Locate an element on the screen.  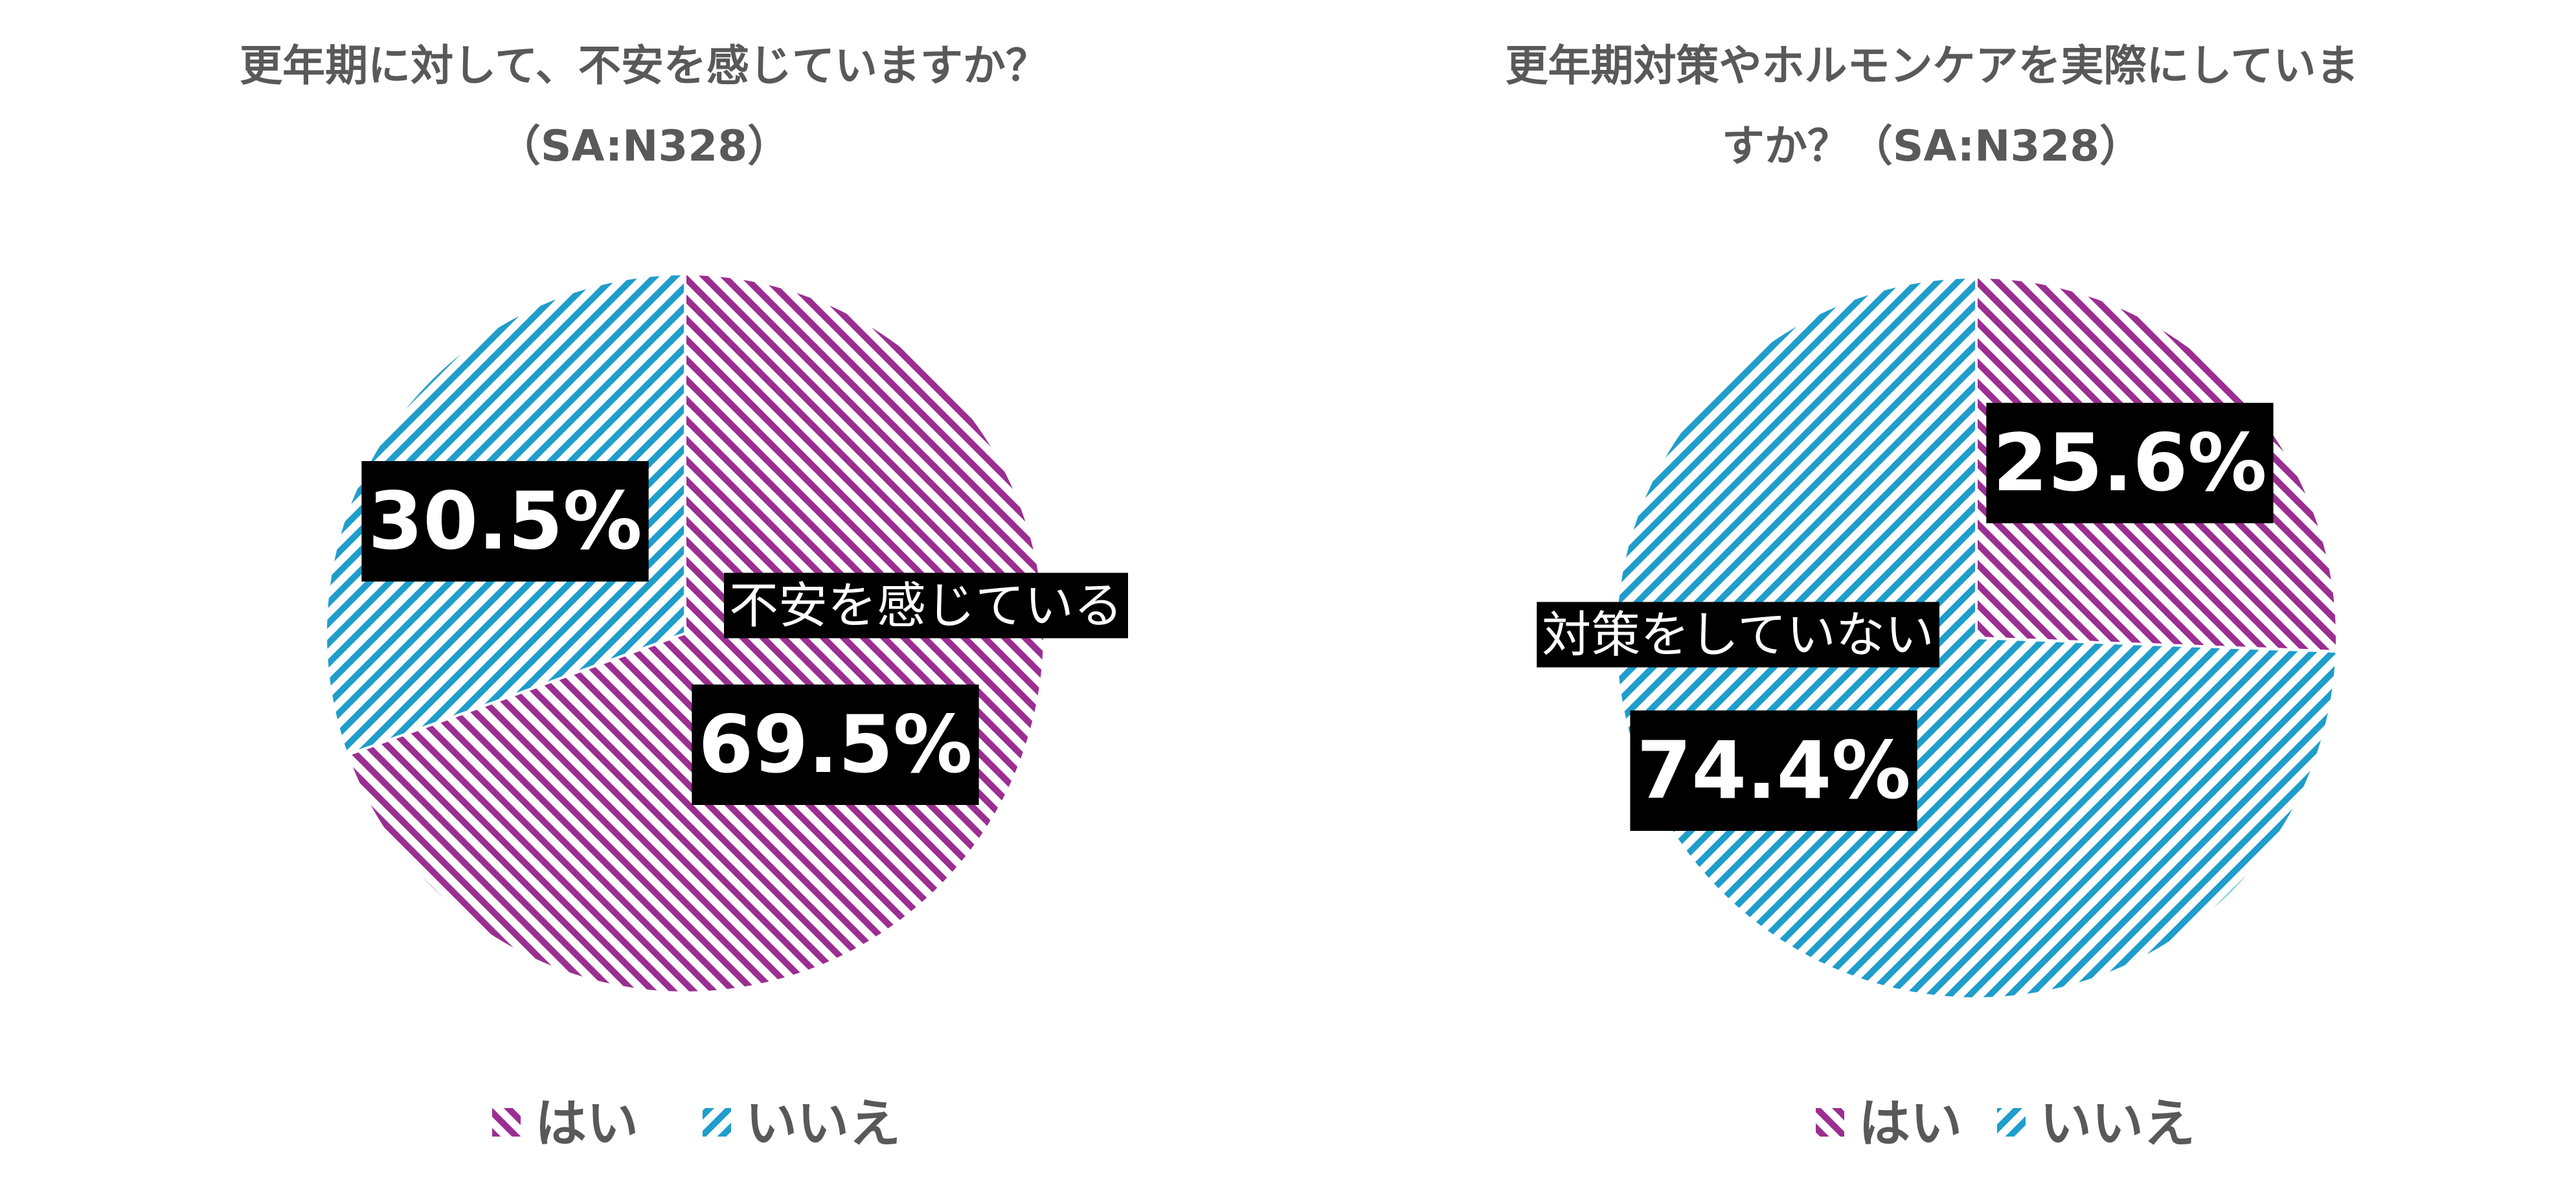
chart-title: 更年期に対して、不安を感じていますか？ （SA:N328） is located at coordinates (644, 106).